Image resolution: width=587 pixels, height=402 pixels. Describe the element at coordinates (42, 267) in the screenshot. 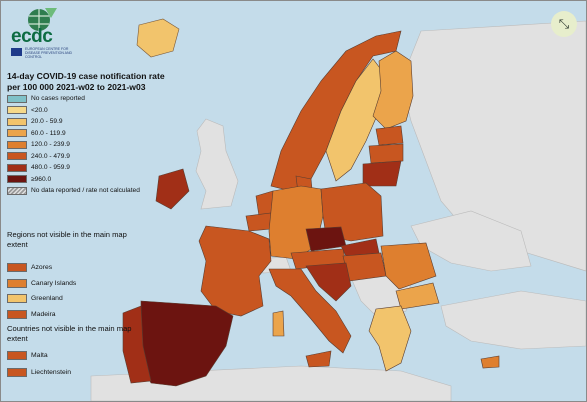

I see `inset-label: Azores` at that location.